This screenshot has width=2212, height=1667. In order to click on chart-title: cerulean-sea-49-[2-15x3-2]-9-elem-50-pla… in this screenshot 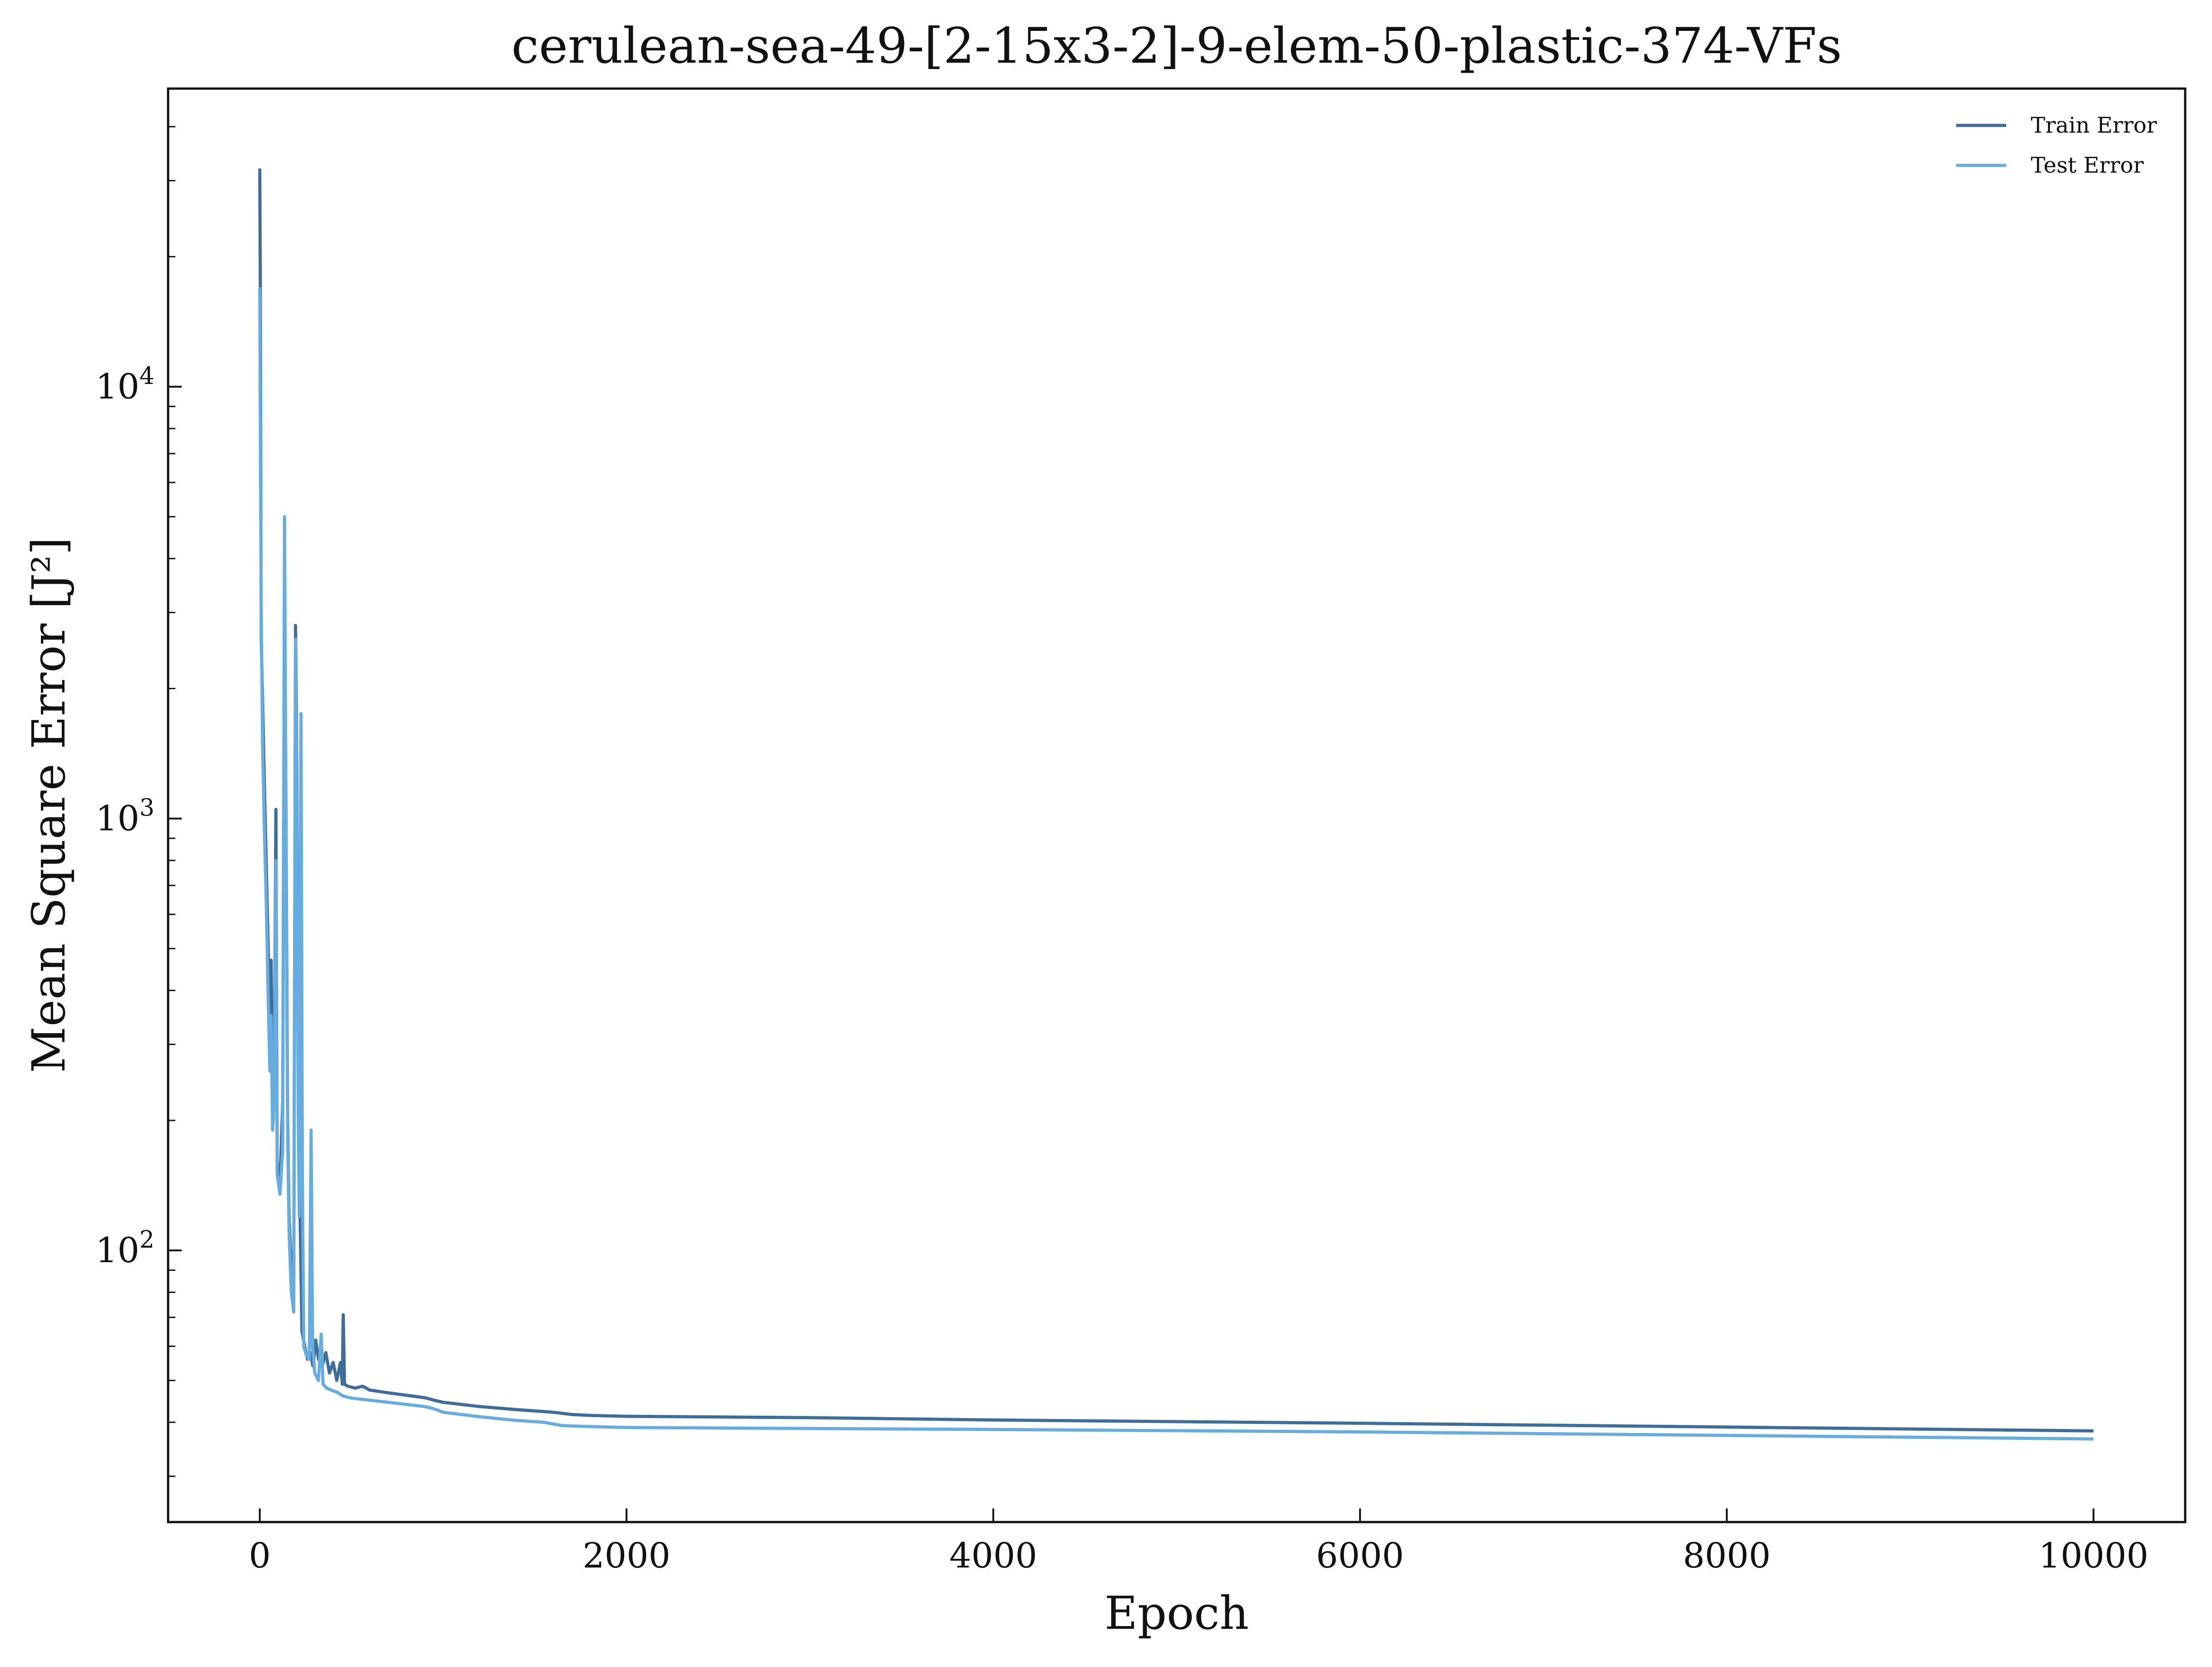, I will do `click(1177, 46)`.